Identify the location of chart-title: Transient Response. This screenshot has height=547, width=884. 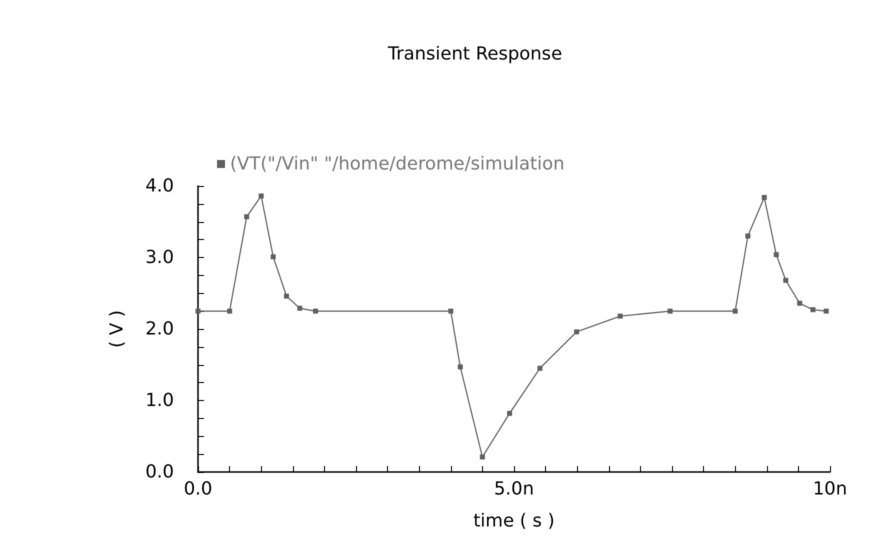
(474, 54).